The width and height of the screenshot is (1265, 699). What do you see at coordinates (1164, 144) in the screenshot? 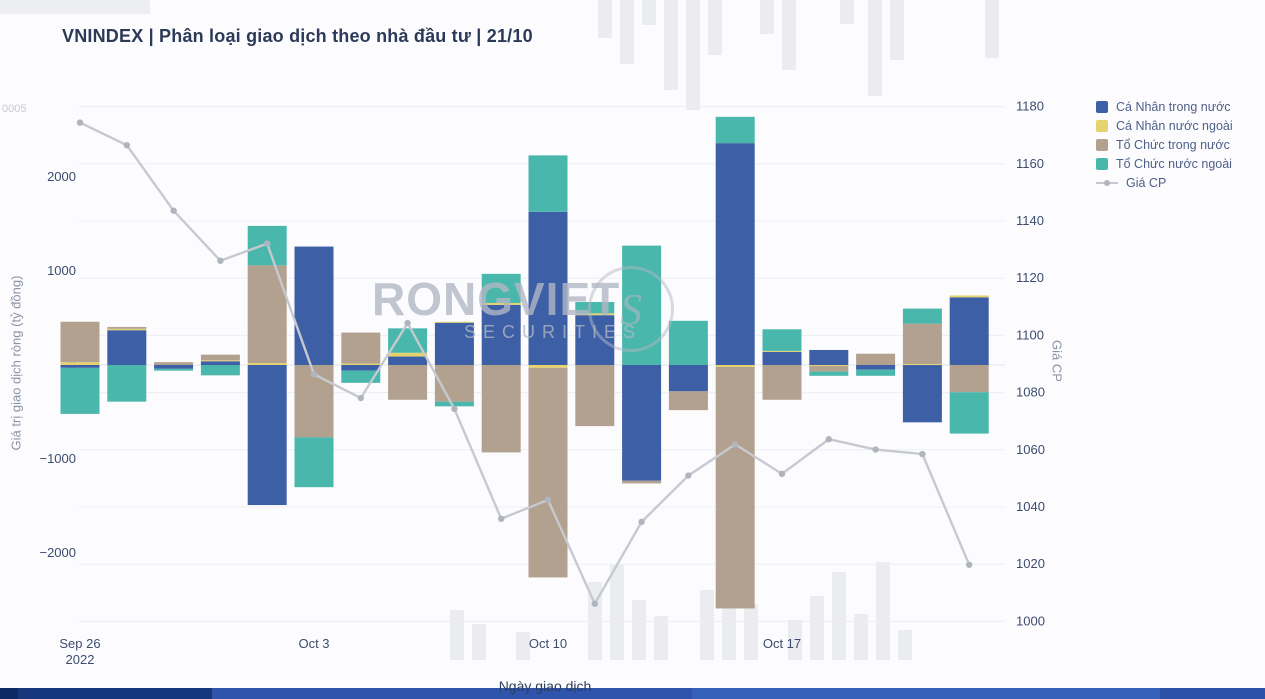
I see `legend-item-2: Tổ Chức trong nước` at bounding box center [1164, 144].